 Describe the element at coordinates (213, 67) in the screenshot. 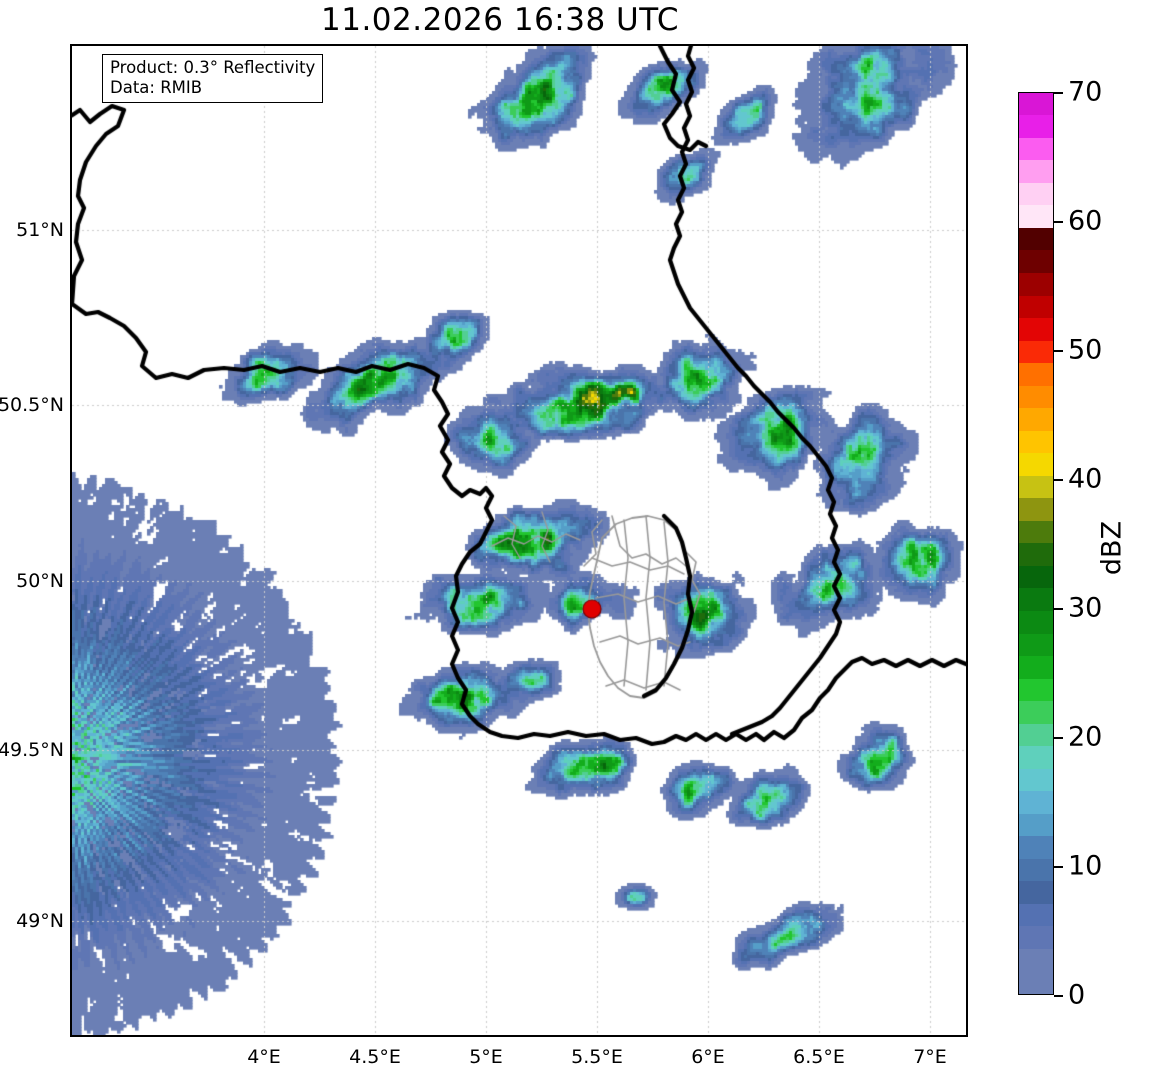

I see `product-line: Product: 0.3° Reflectivity` at that location.